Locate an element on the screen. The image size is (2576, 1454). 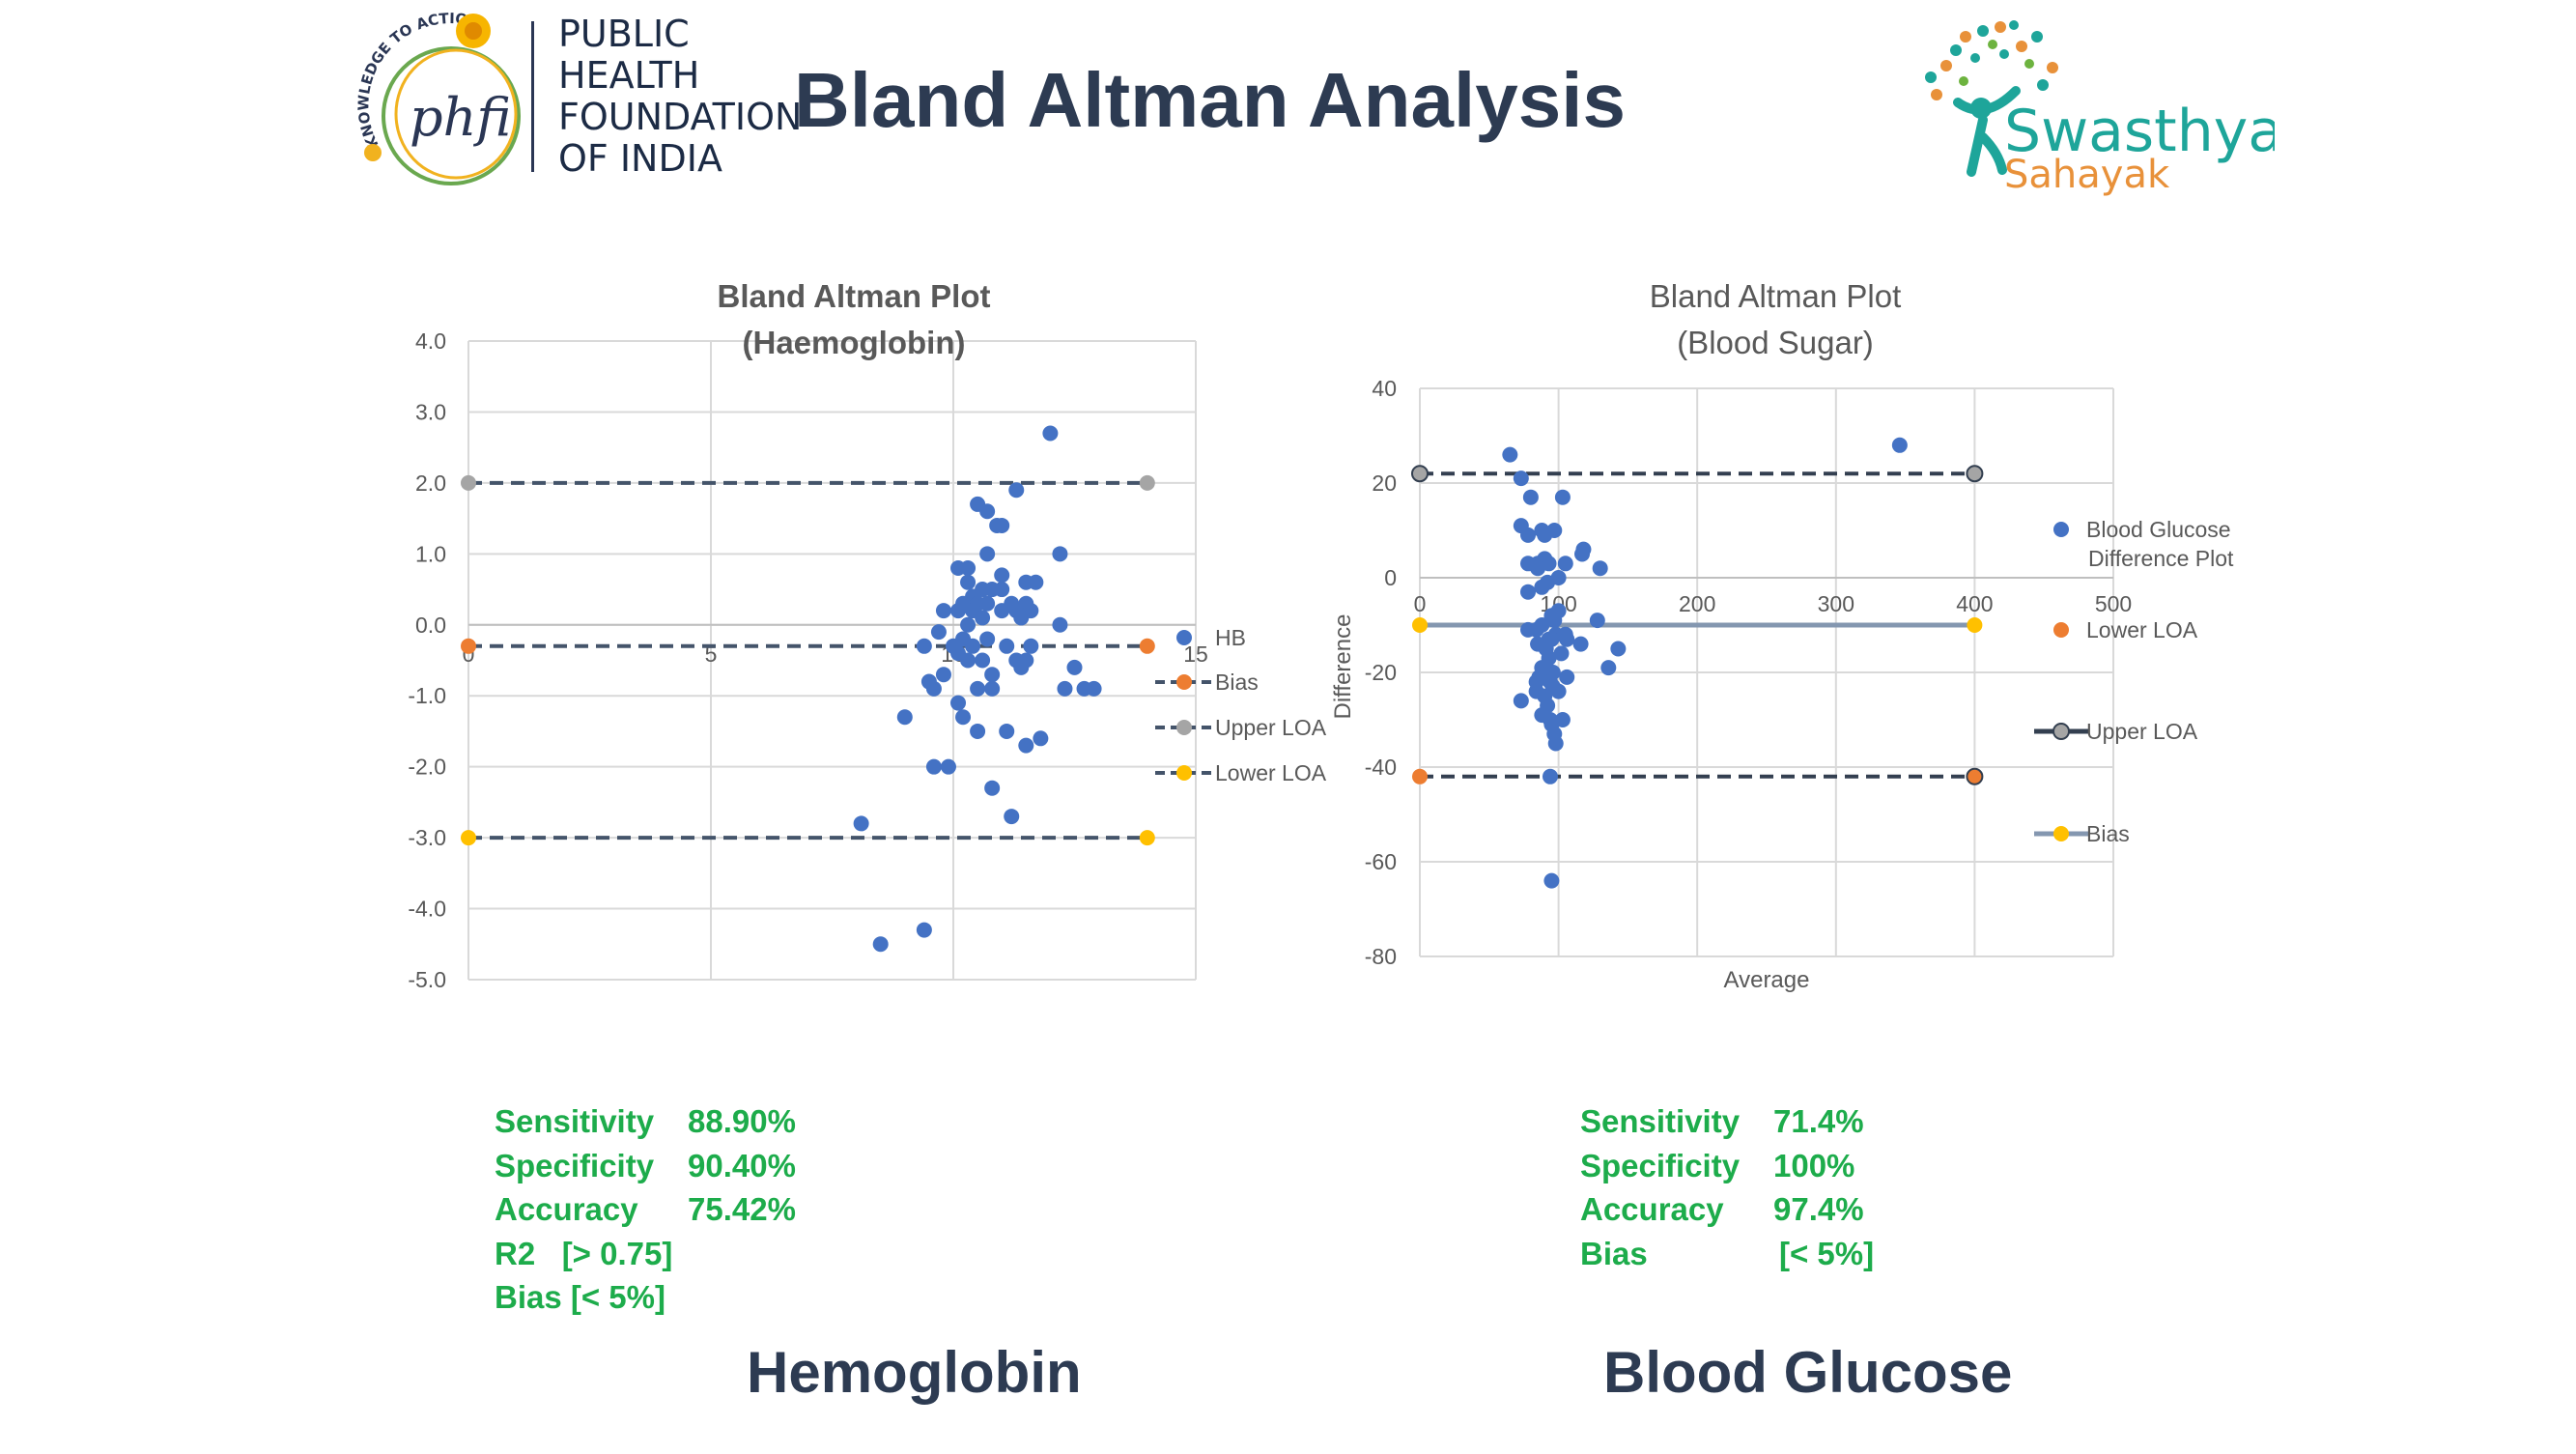
stat-row: Specificity 100% is located at coordinates (1717, 1166).